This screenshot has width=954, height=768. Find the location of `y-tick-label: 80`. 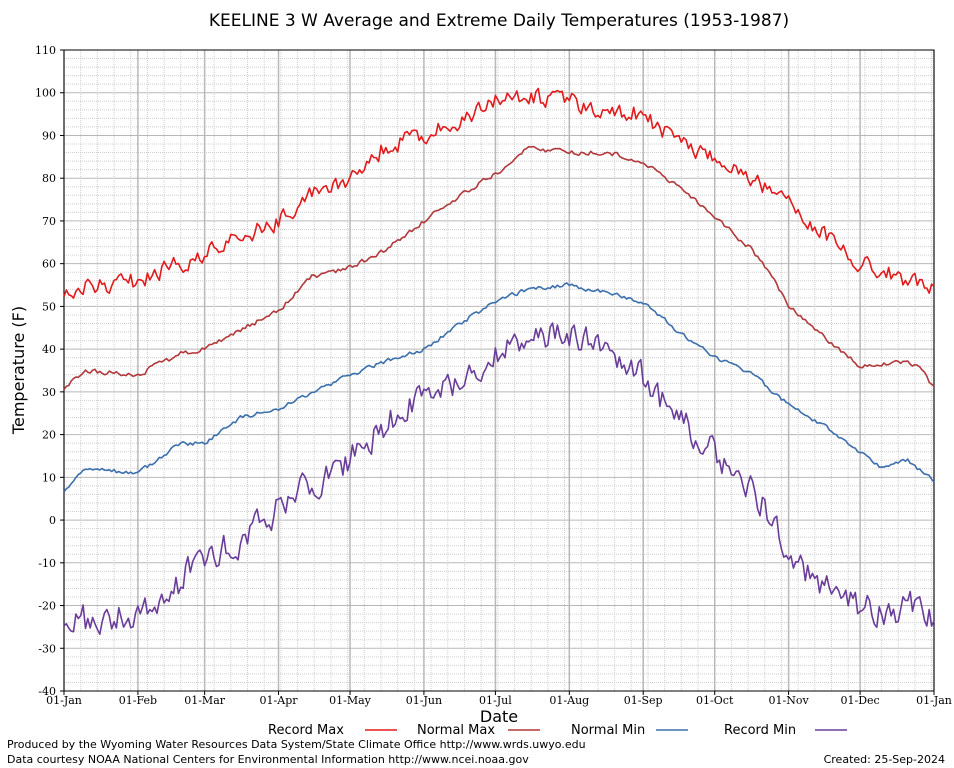

y-tick-label: 80 is located at coordinates (49, 178).